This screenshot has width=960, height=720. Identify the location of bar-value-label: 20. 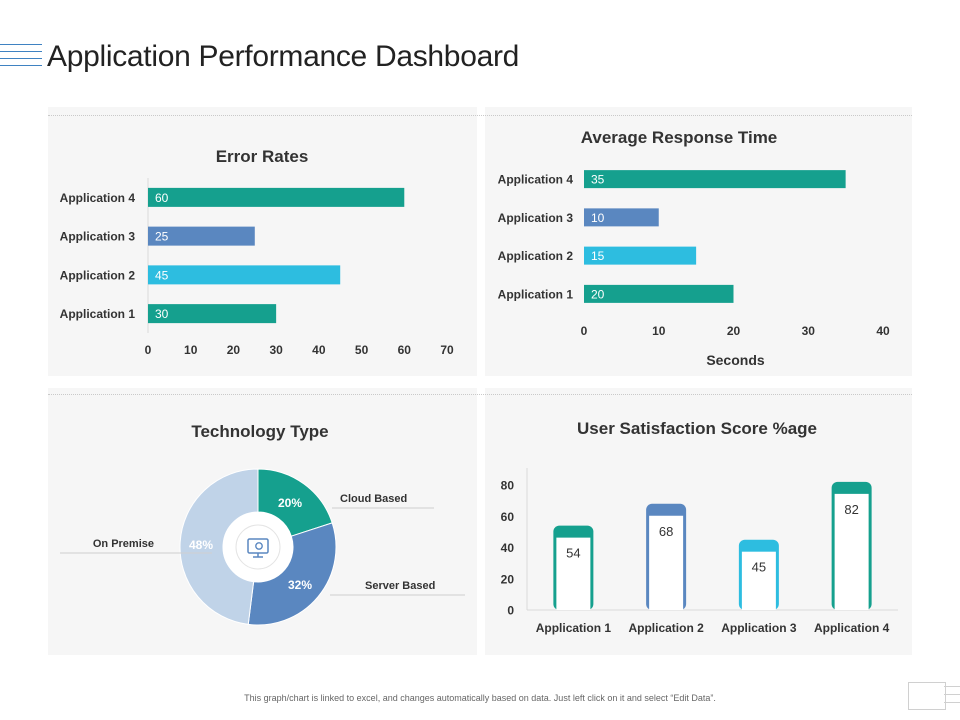
(598, 294).